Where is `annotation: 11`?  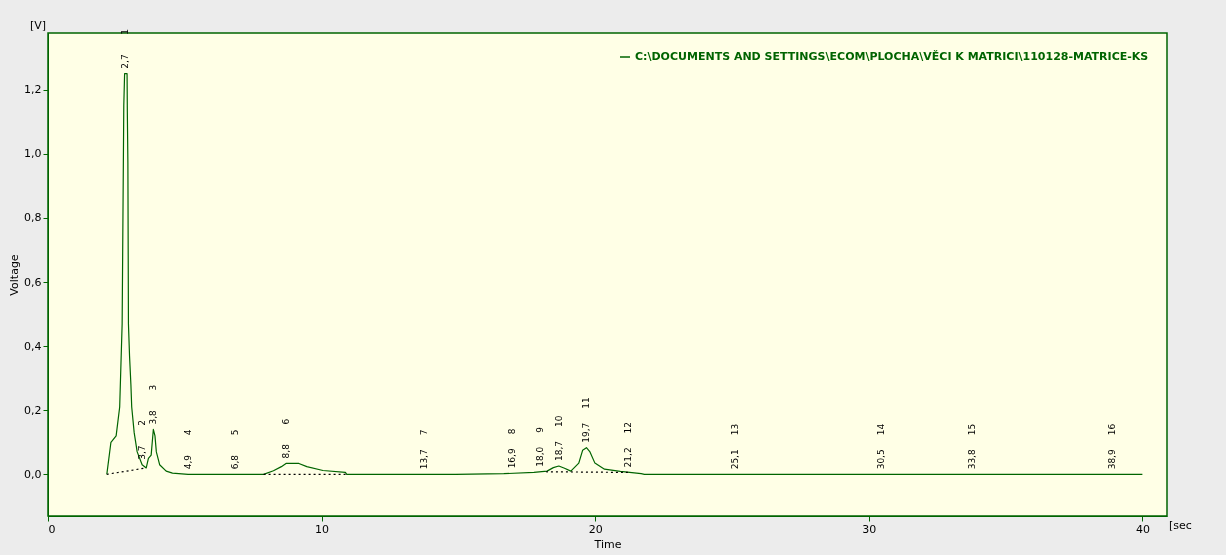
annotation: 11 is located at coordinates (586, 403).